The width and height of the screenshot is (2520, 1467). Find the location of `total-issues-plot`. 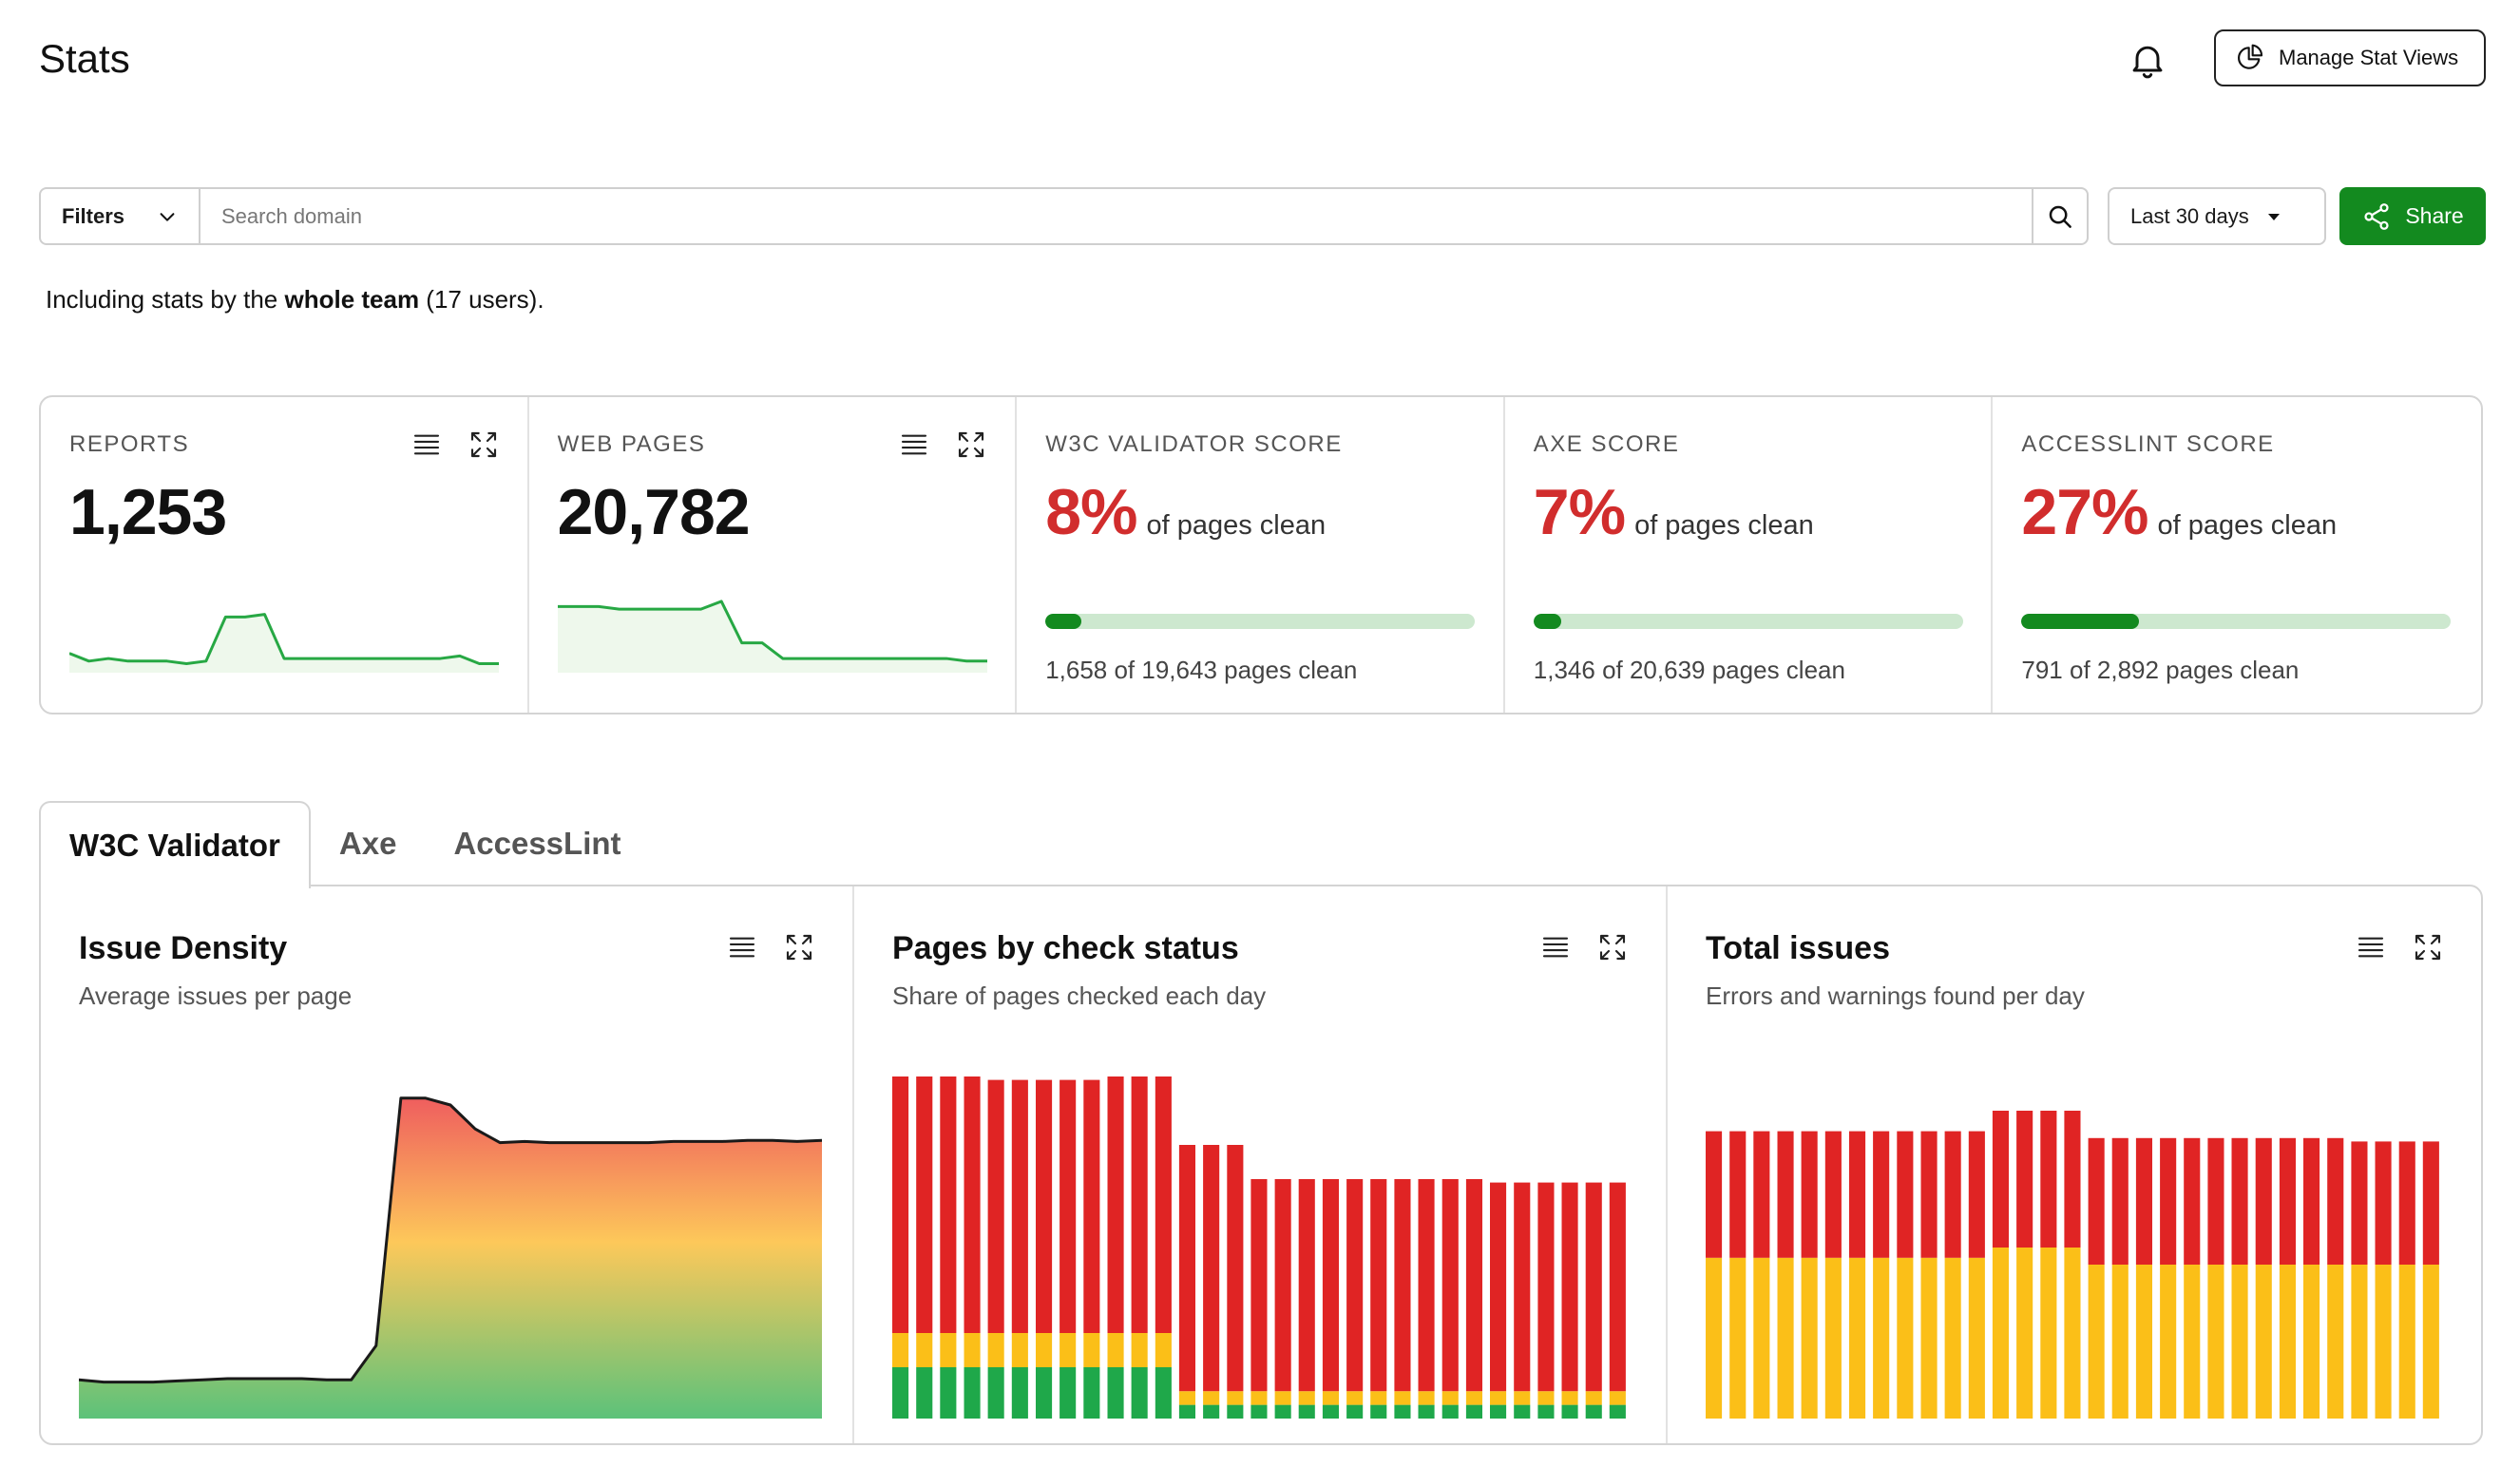

total-issues-plot is located at coordinates (2072, 1265).